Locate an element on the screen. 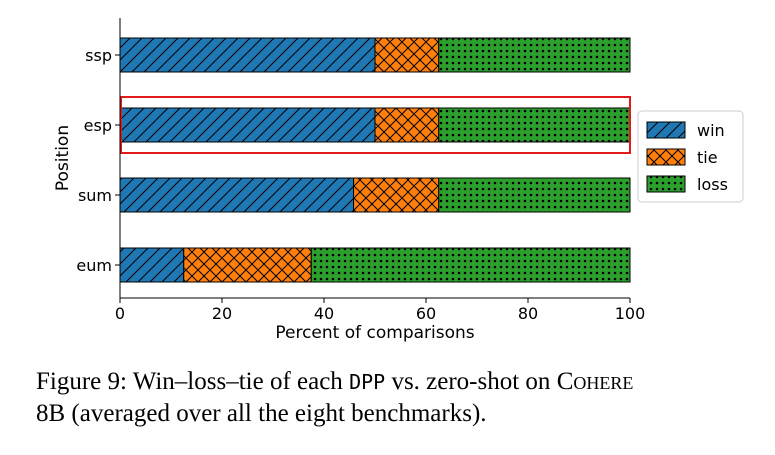  bar-eum-loss is located at coordinates (470, 265).